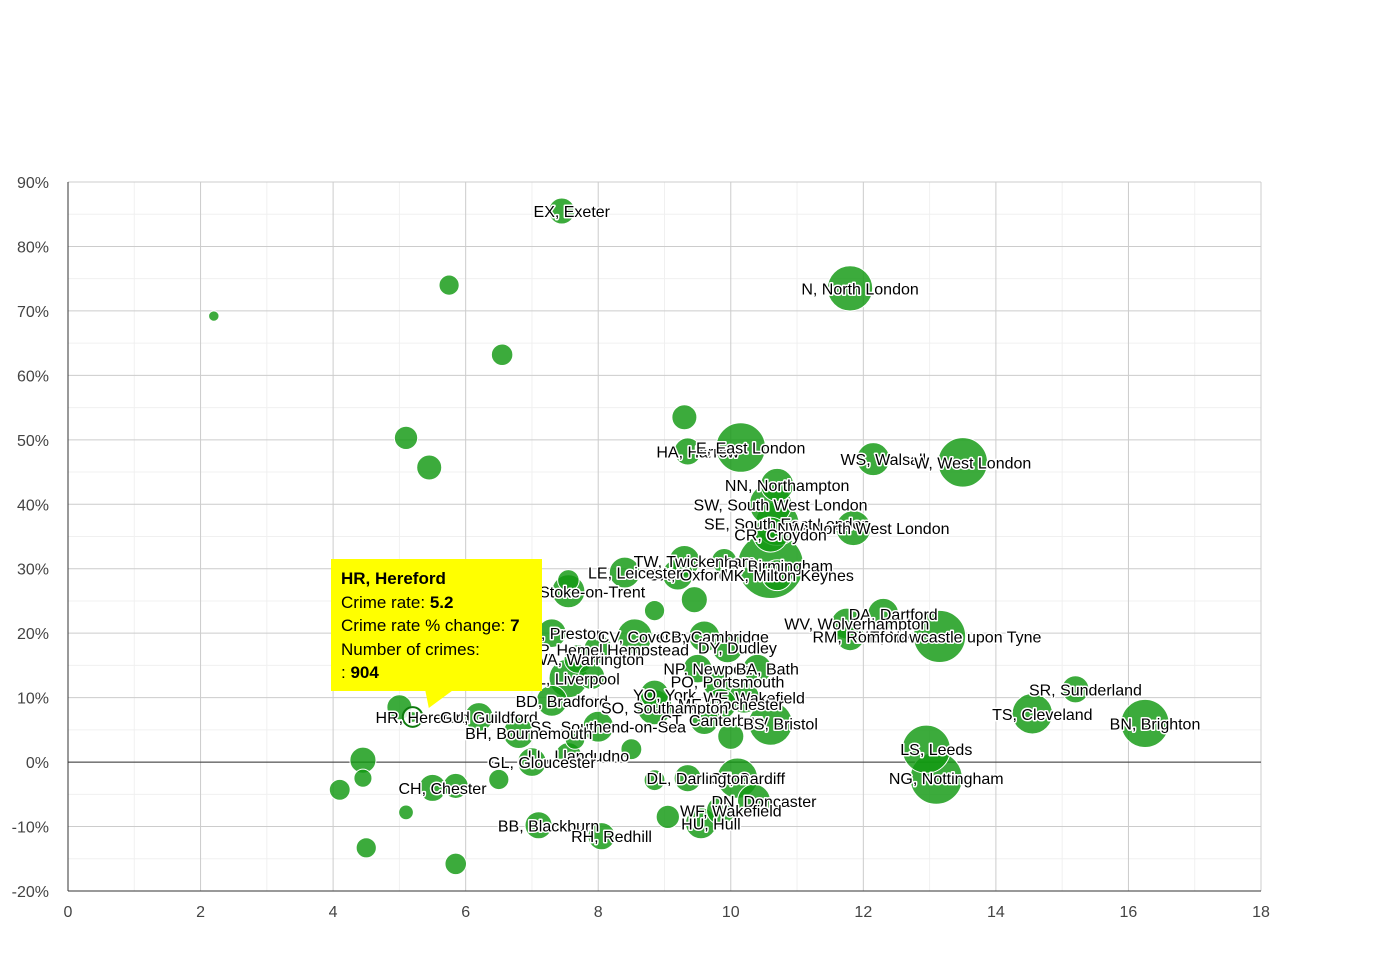 The image size is (1390, 980). Describe the element at coordinates (412, 717) in the screenshot. I see `bubble-highlighted-core` at that location.